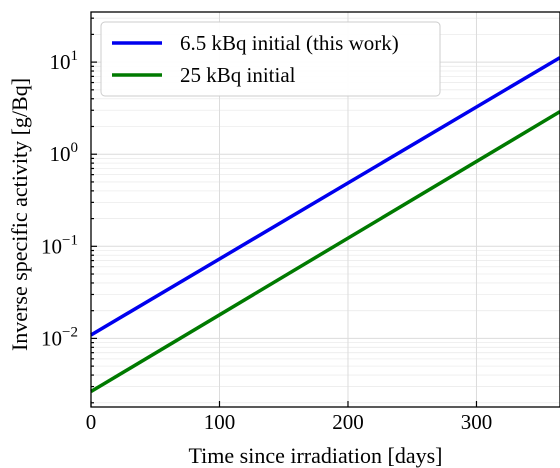  I want to click on y-tick-labels: 10⁻² 10⁻¹ 10⁰ 10¹, so click(59, 199).